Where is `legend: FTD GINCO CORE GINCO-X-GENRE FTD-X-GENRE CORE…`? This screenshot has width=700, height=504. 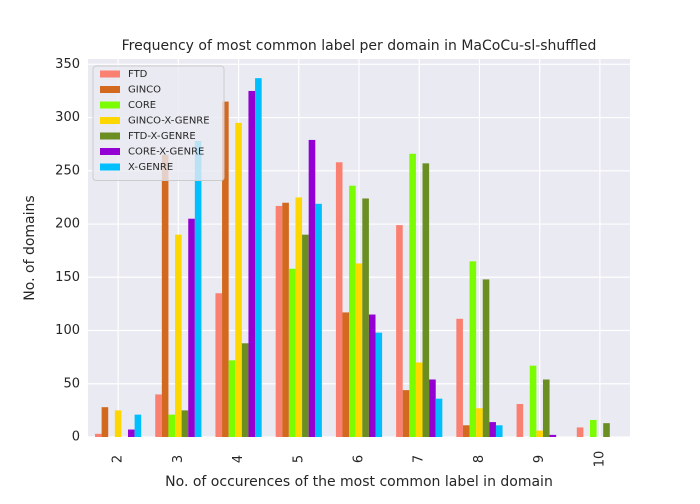 legend: FTD GINCO CORE GINCO-X-GENRE FTD-X-GENRE CORE… is located at coordinates (158, 123).